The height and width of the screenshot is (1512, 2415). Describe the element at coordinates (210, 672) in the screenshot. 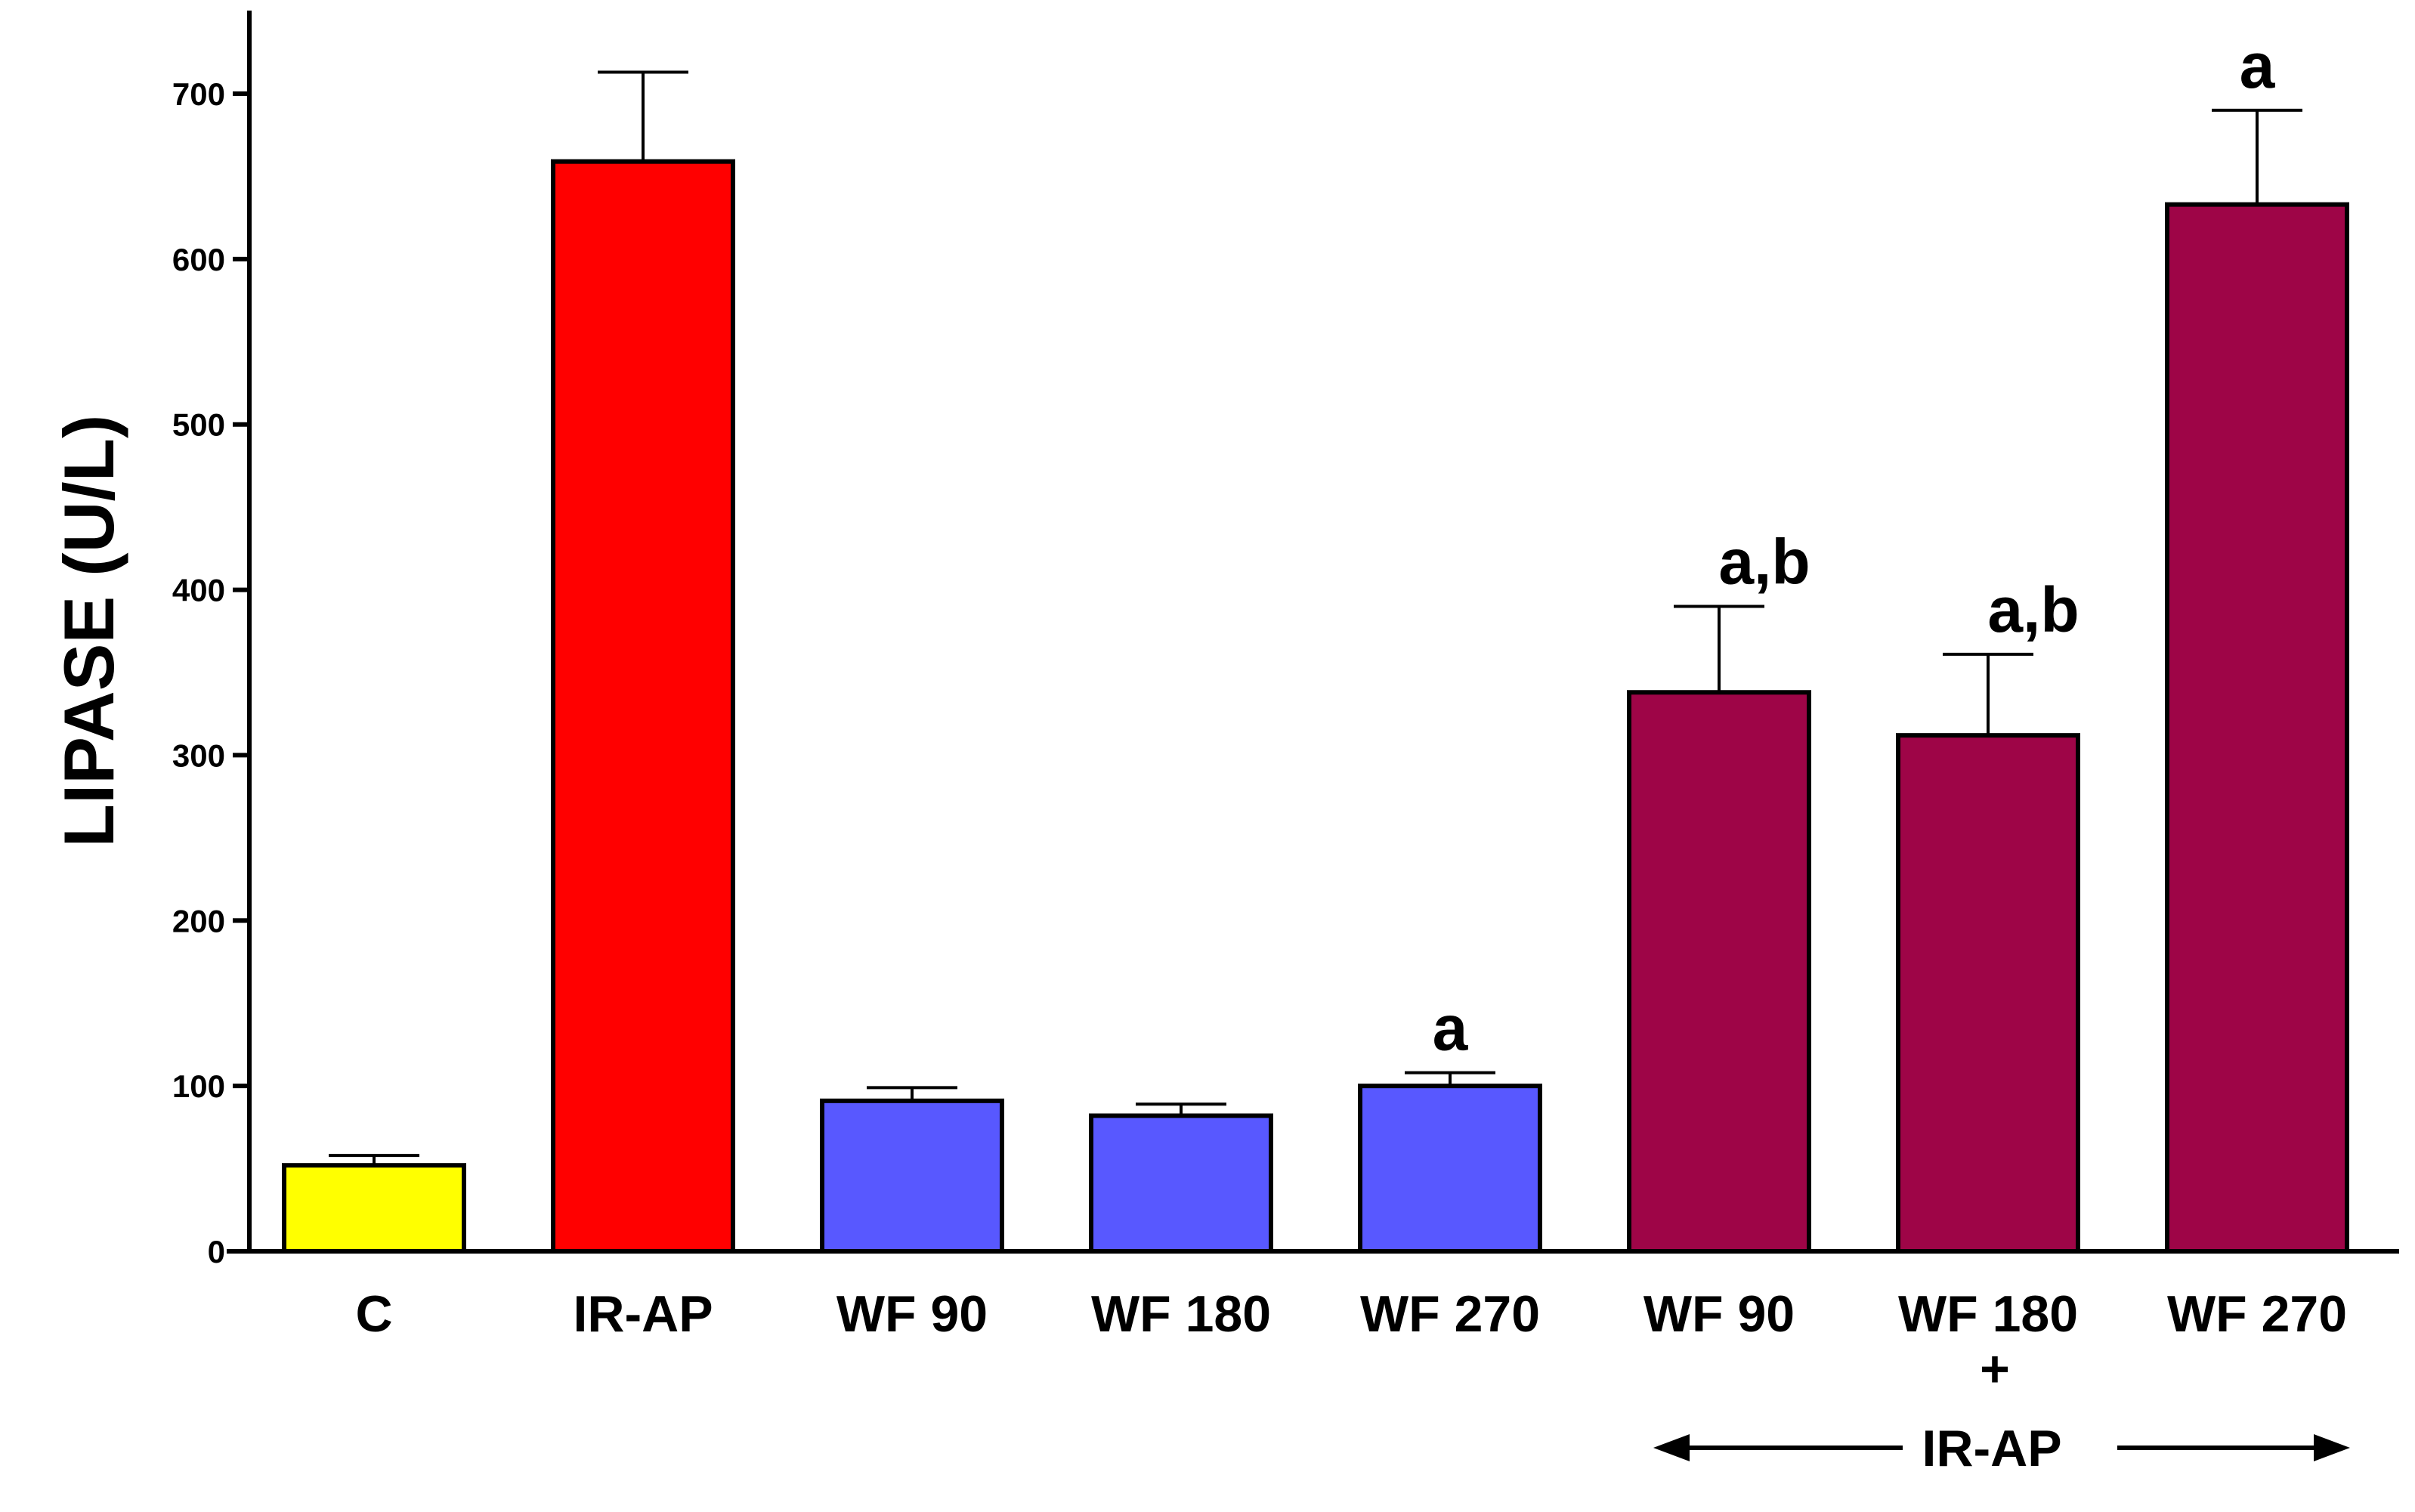

I see `y-axis-ticks: 0 100 200 300 400 500 600 700` at that location.